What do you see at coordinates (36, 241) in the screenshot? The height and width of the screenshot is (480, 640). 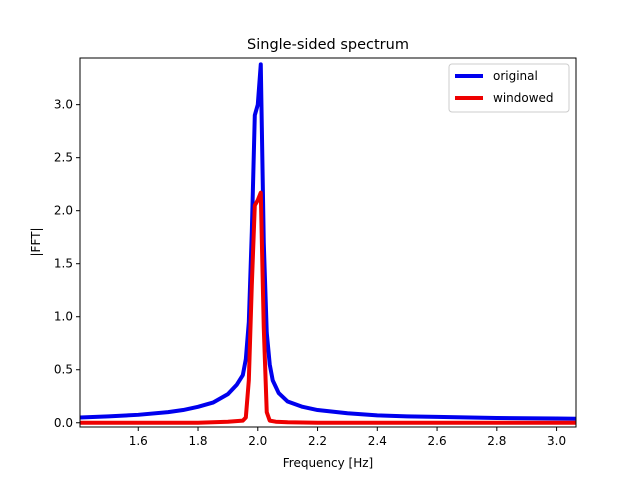 I see `y-axis-label: |FFT|` at bounding box center [36, 241].